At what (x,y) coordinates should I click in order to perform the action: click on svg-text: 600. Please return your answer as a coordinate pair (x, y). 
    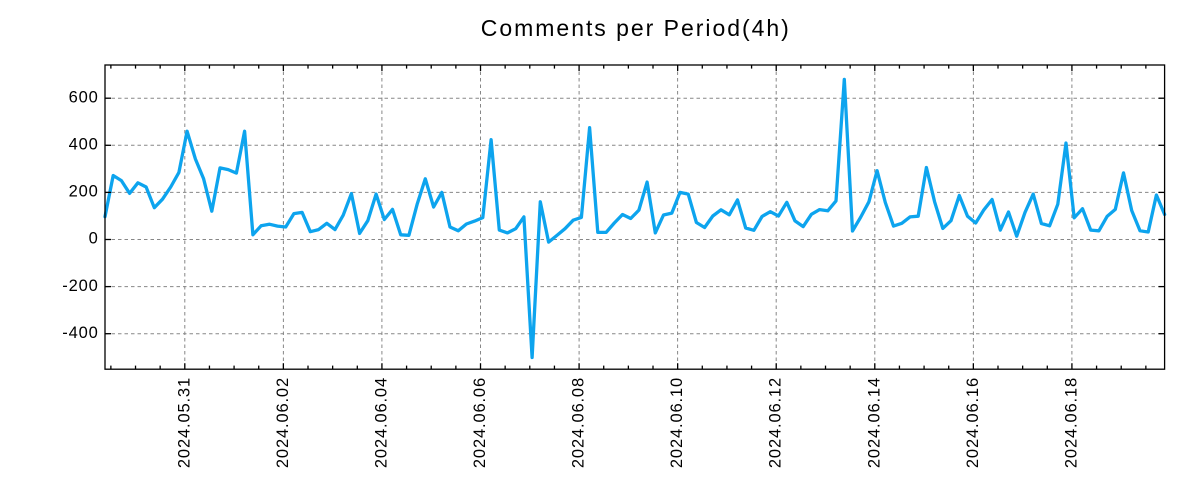
    Looking at the image, I should click on (84, 97).